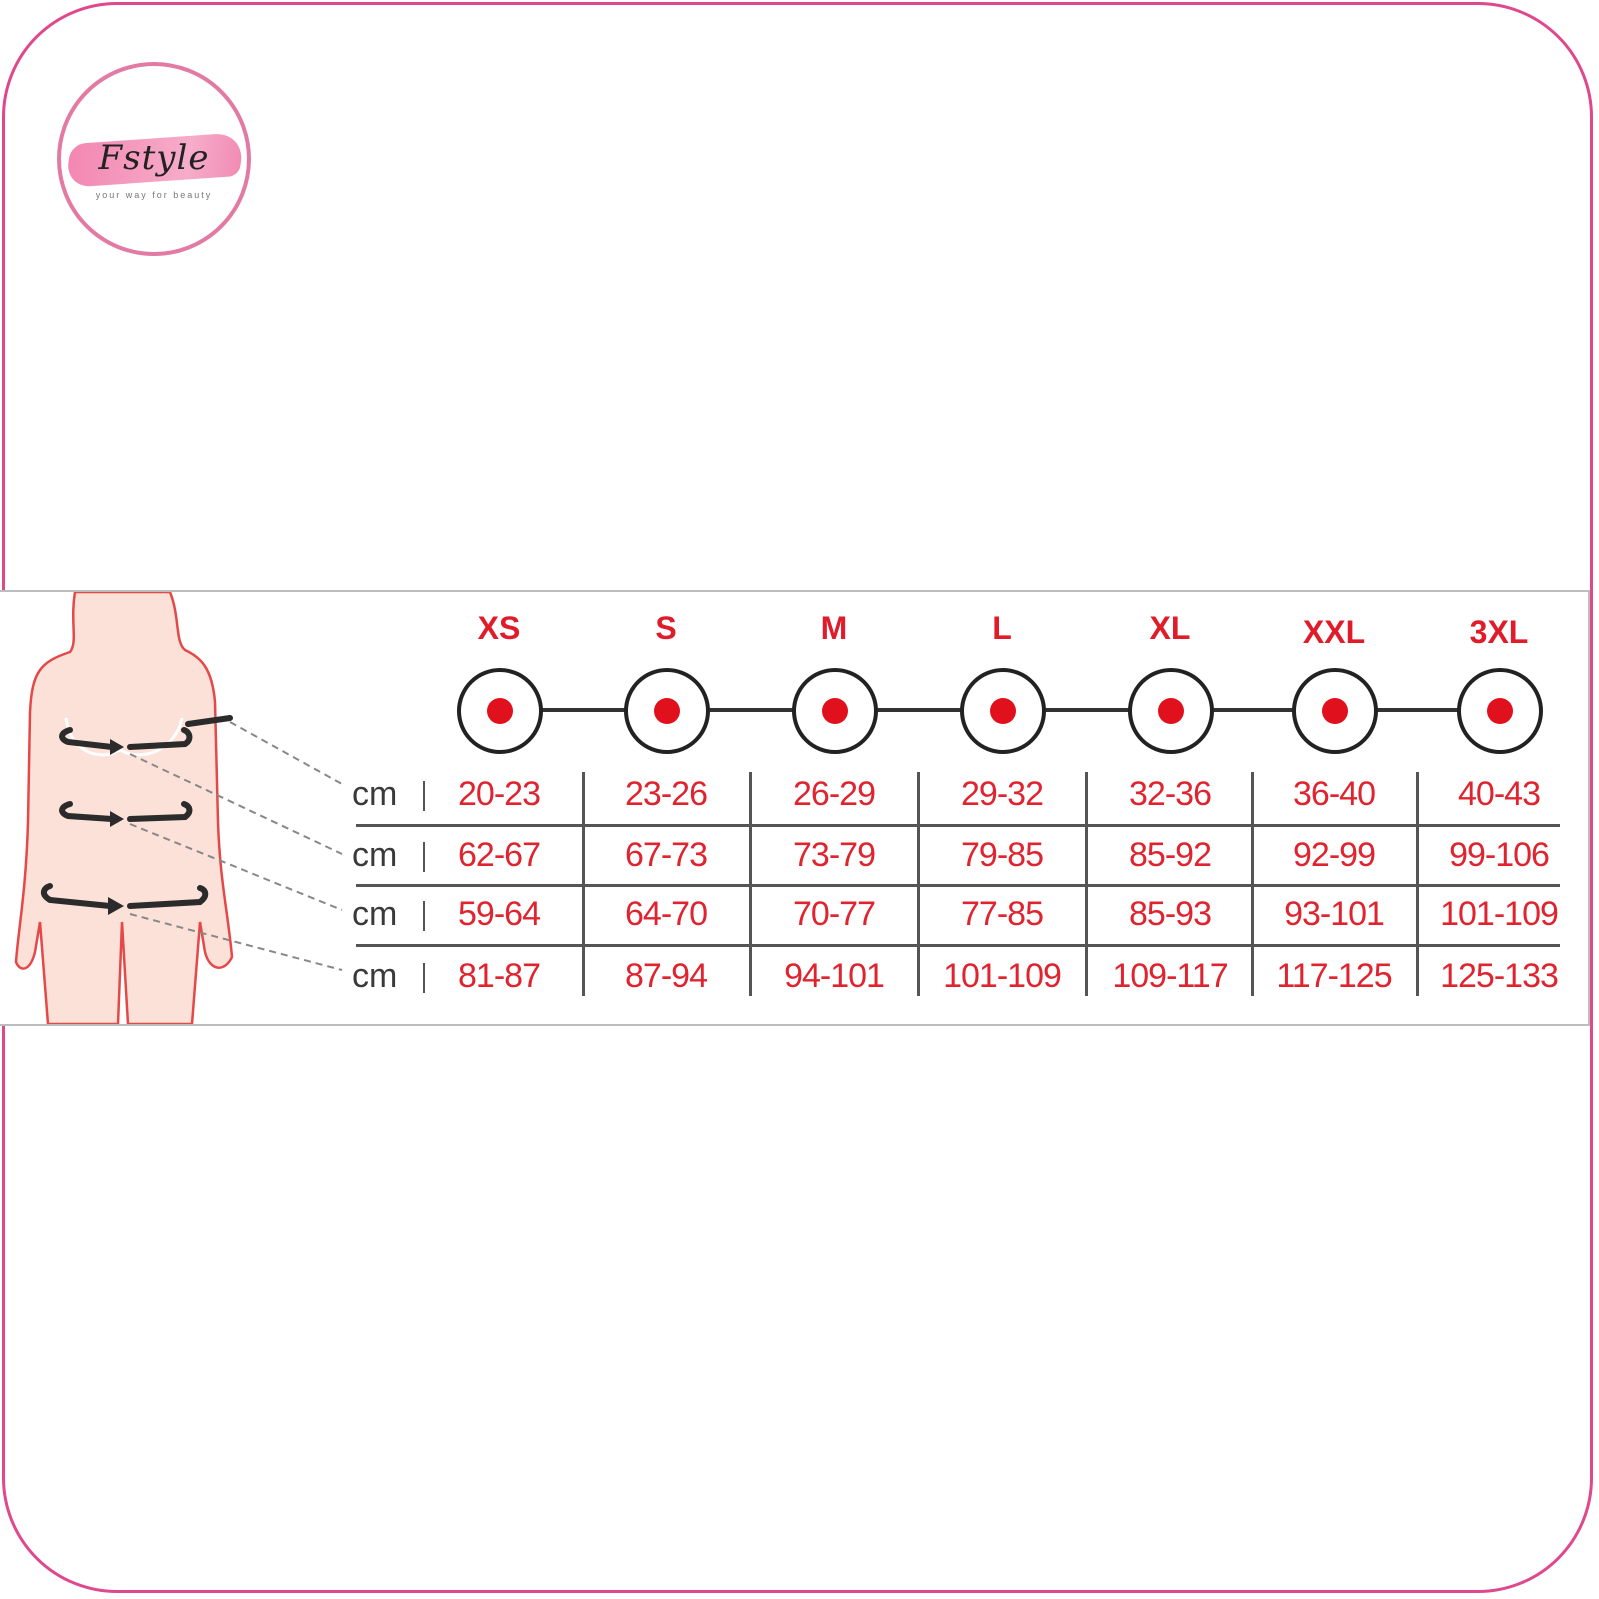 Image resolution: width=1599 pixels, height=1599 pixels. Describe the element at coordinates (499, 628) in the screenshot. I see `size-label-xs: XS` at that location.